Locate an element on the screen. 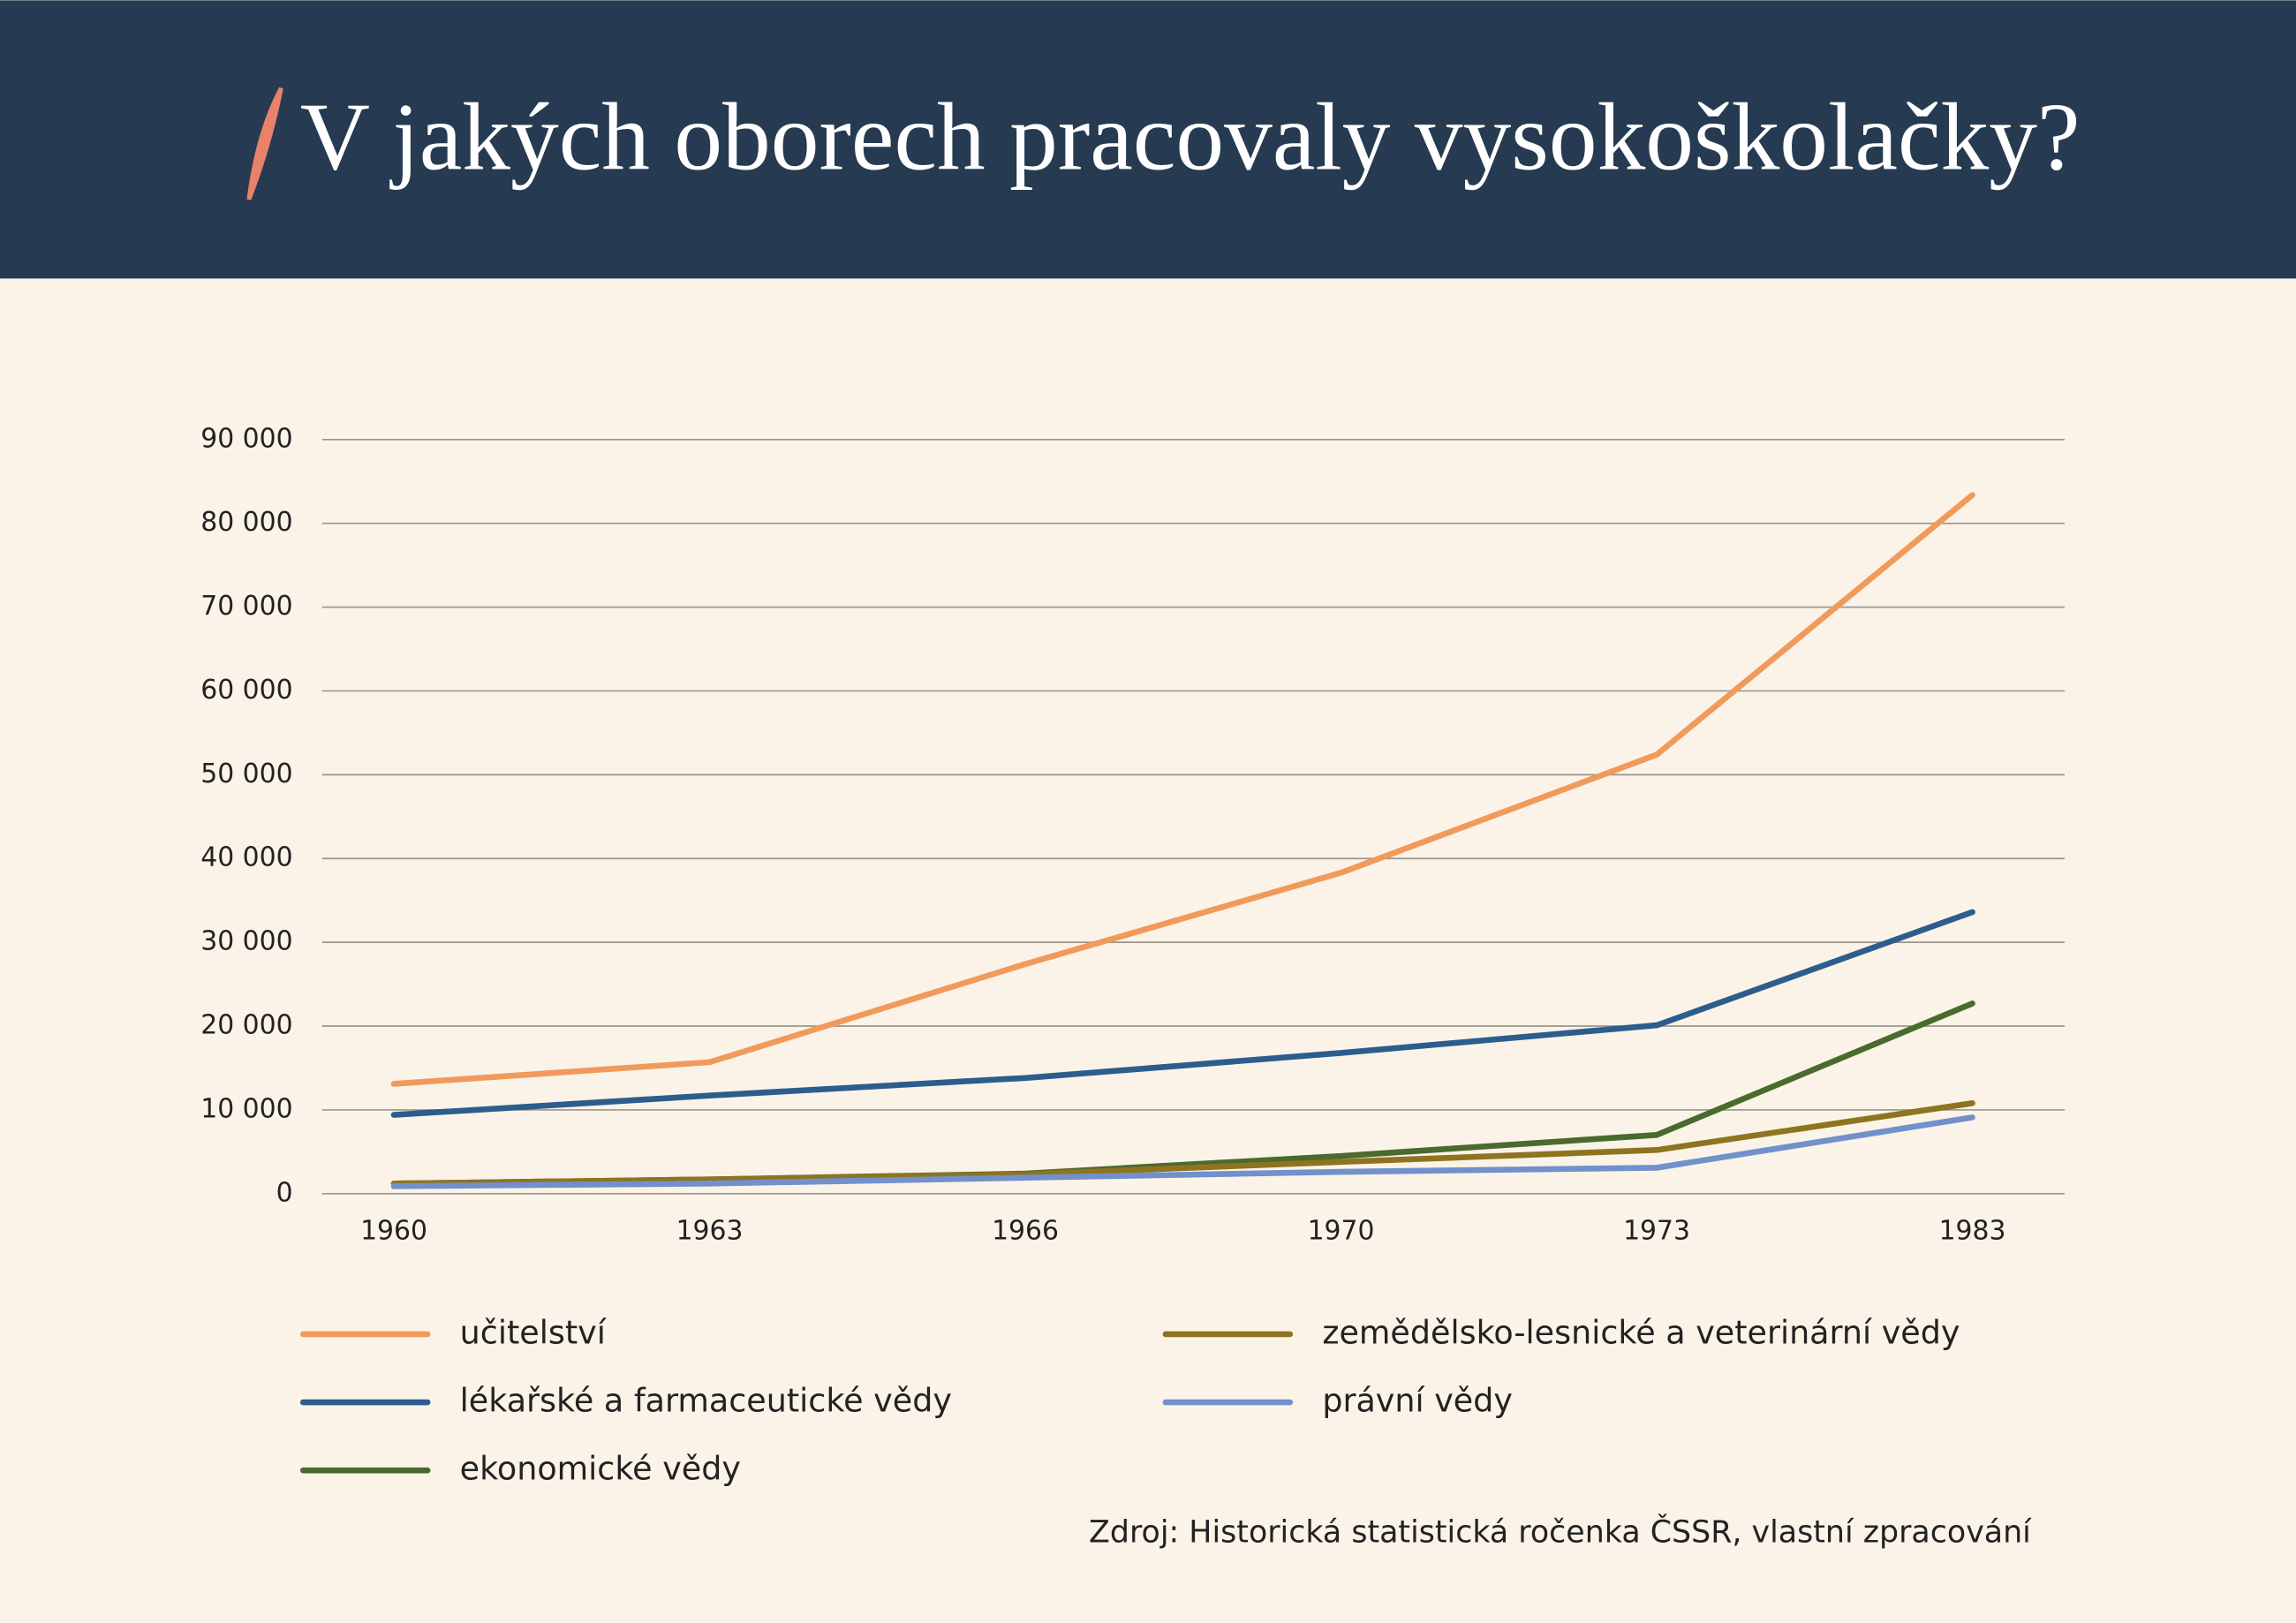 The image size is (2296, 1623). y-tick-label: 30 000 is located at coordinates (246, 942).